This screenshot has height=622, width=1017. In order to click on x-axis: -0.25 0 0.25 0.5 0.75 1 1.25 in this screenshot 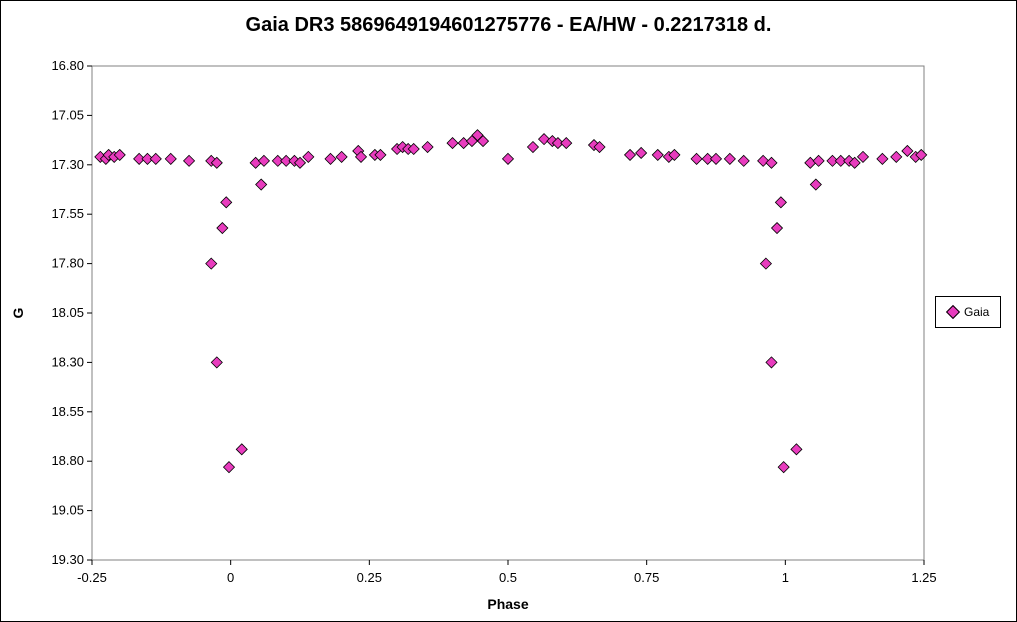, I will do `click(507, 572)`.